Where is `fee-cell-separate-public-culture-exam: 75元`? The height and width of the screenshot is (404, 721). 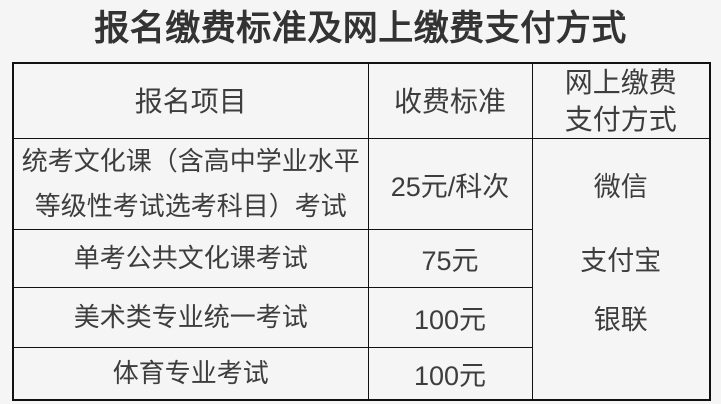
fee-cell-separate-public-culture-exam: 75元 is located at coordinates (450, 258).